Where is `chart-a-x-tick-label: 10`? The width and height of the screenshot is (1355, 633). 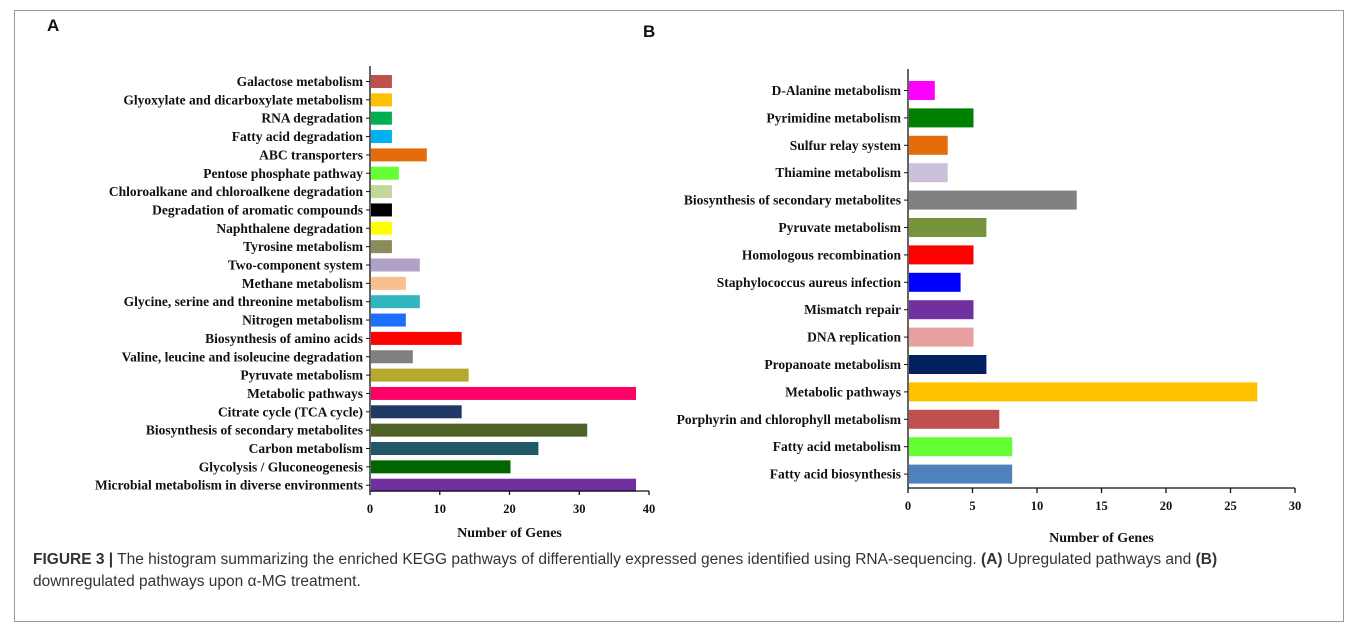 chart-a-x-tick-label: 10 is located at coordinates (440, 509).